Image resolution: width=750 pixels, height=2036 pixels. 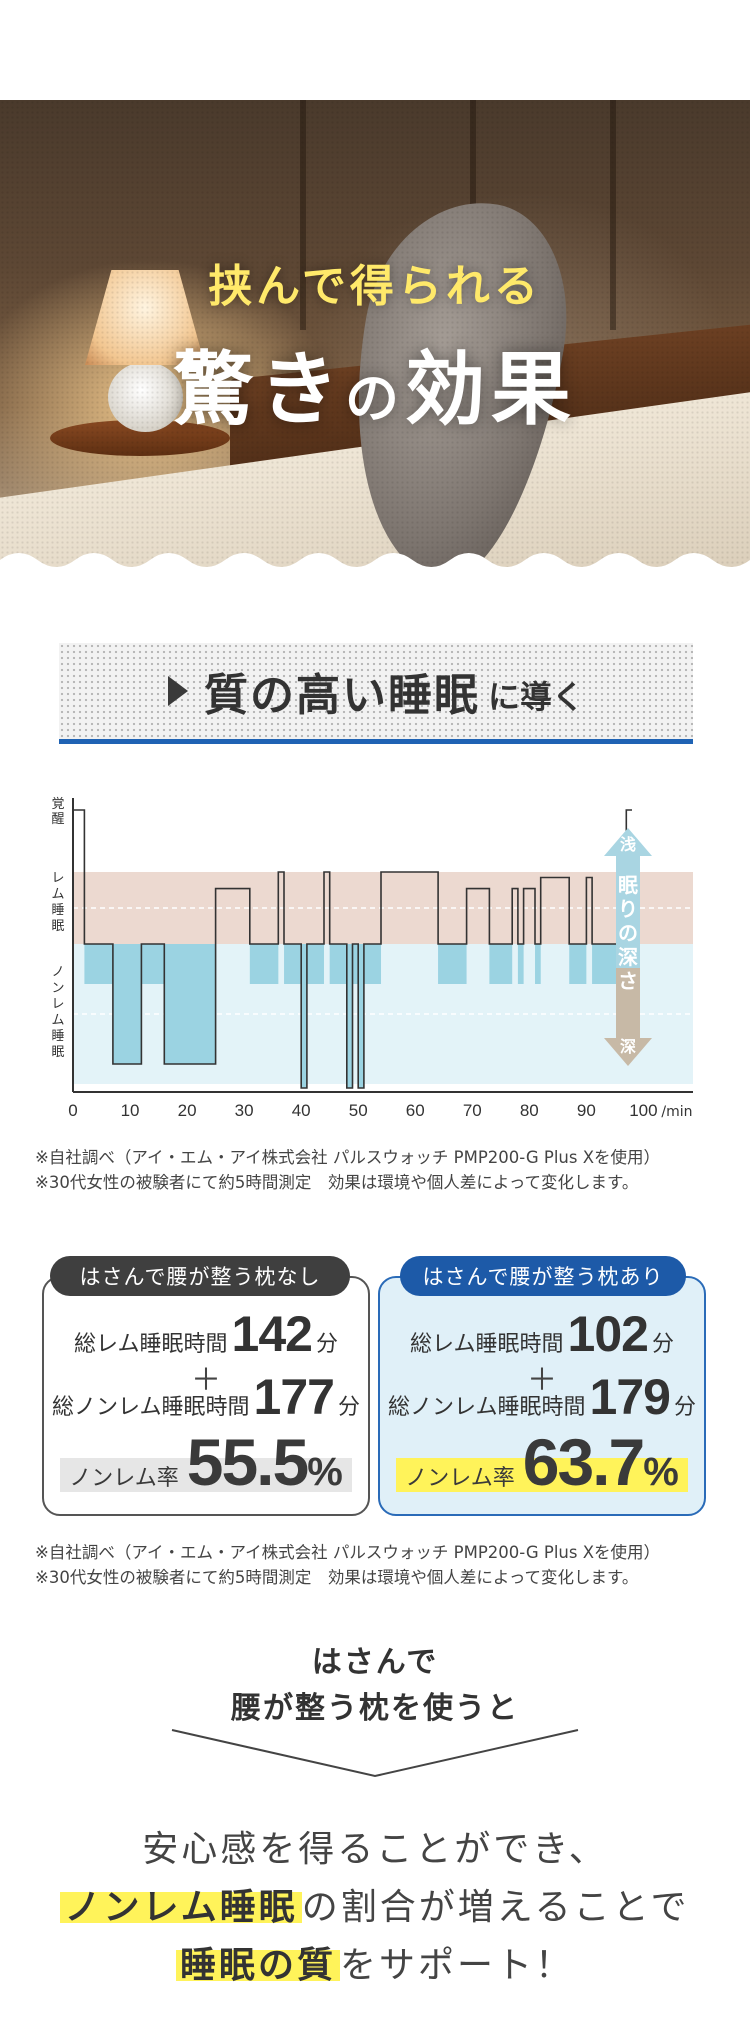 I want to click on y-label-nonrem: 睡, so click(x=57, y=1036).